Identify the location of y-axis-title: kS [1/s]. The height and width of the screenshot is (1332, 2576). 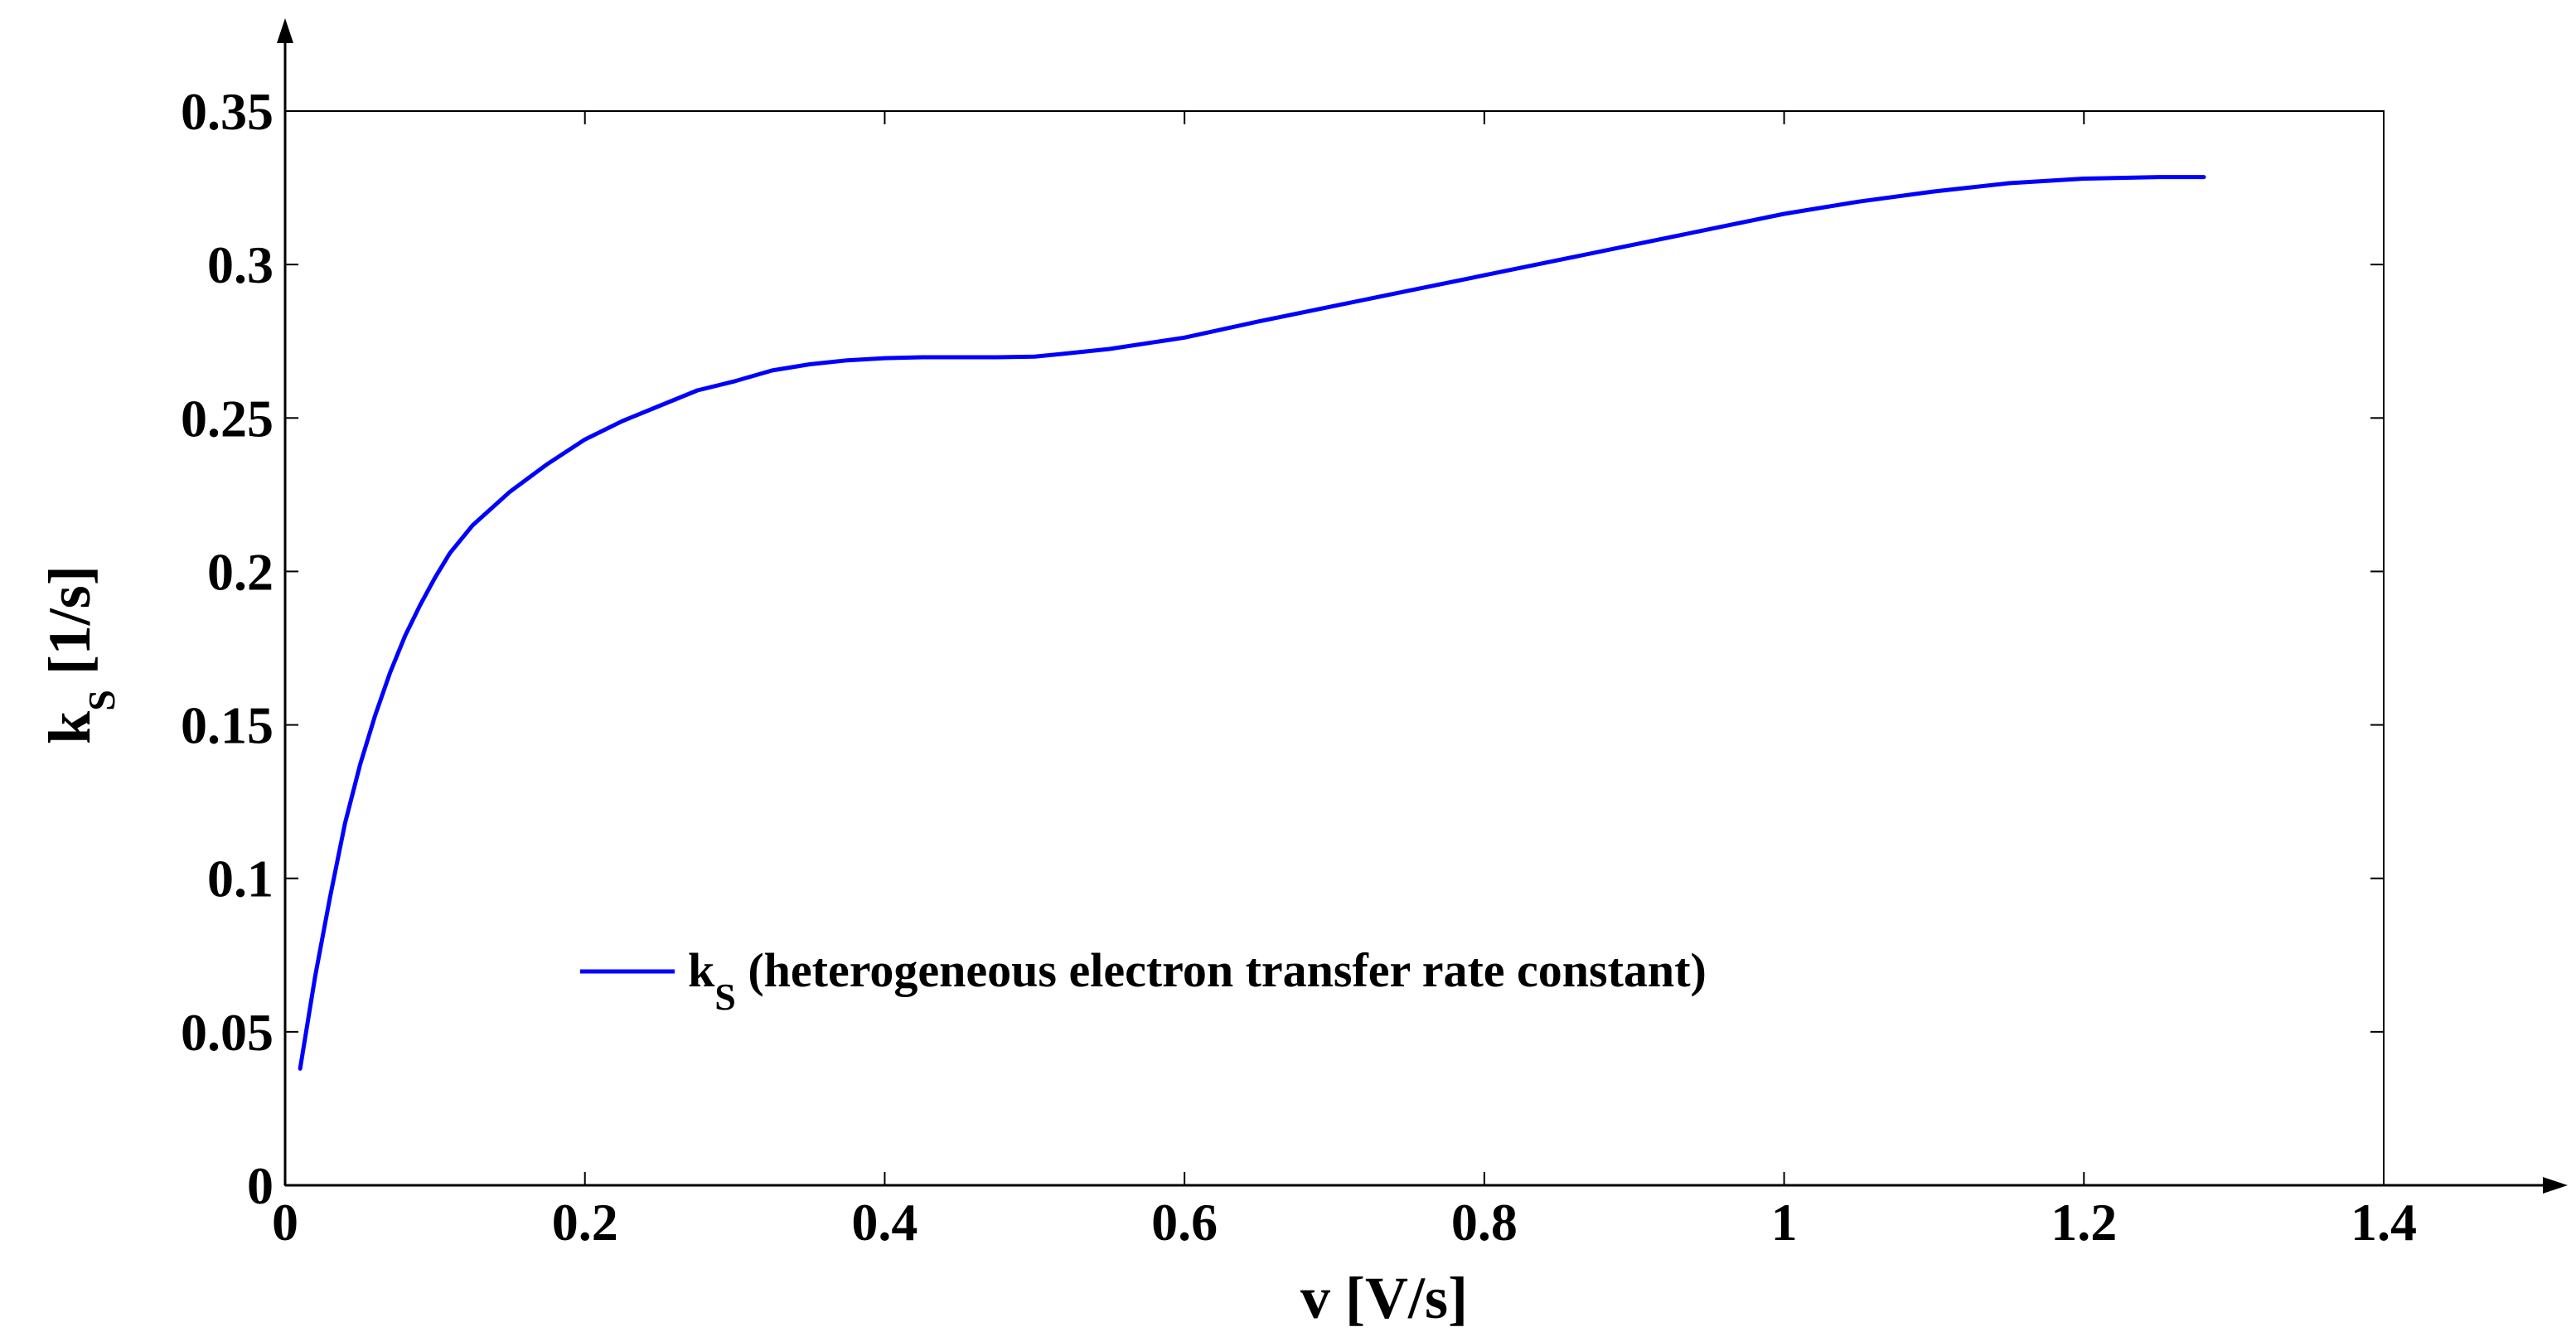
(79, 654).